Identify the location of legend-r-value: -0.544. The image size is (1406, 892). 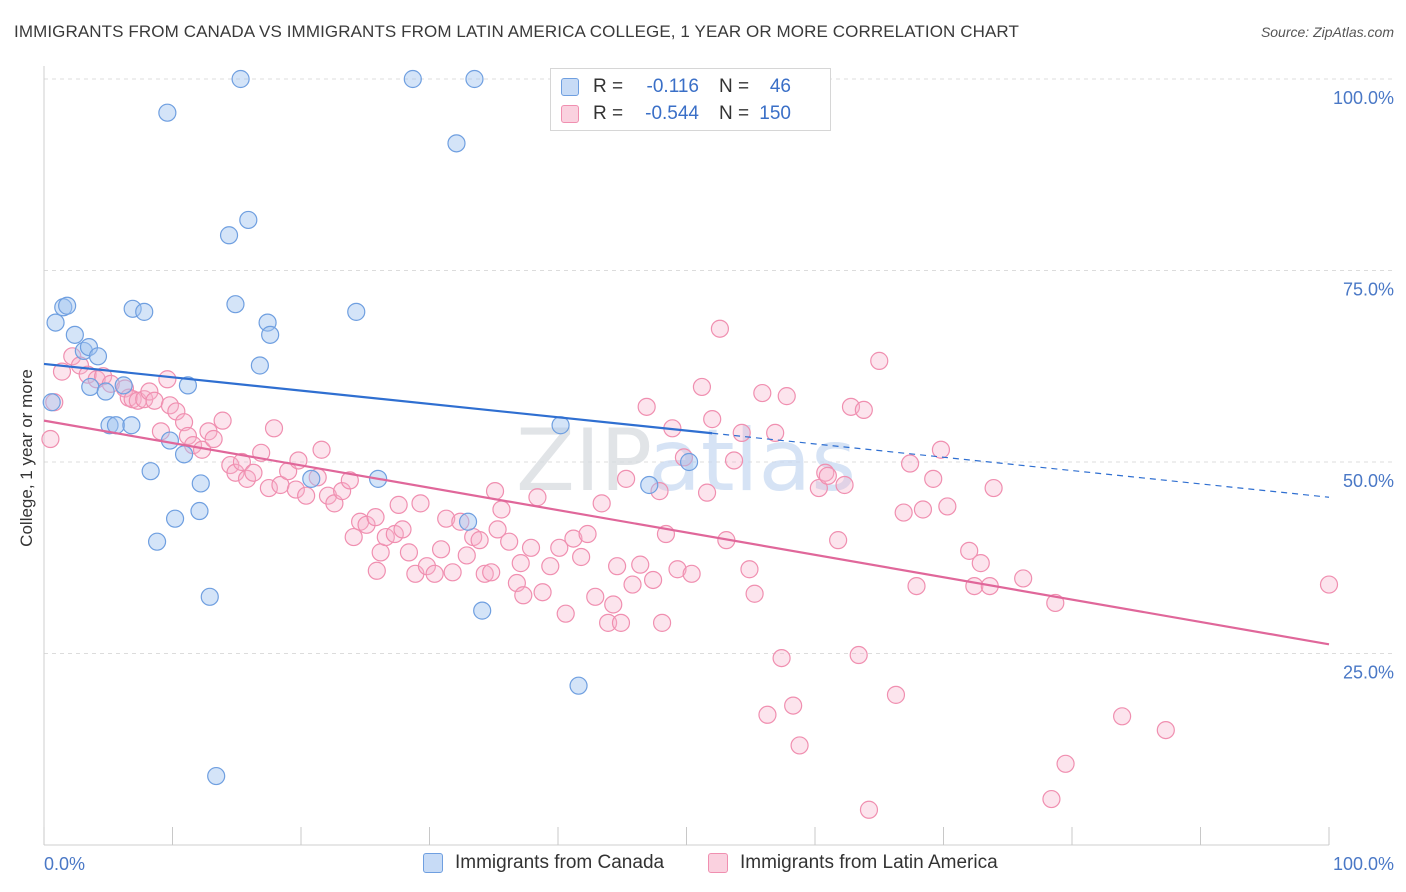
(672, 113).